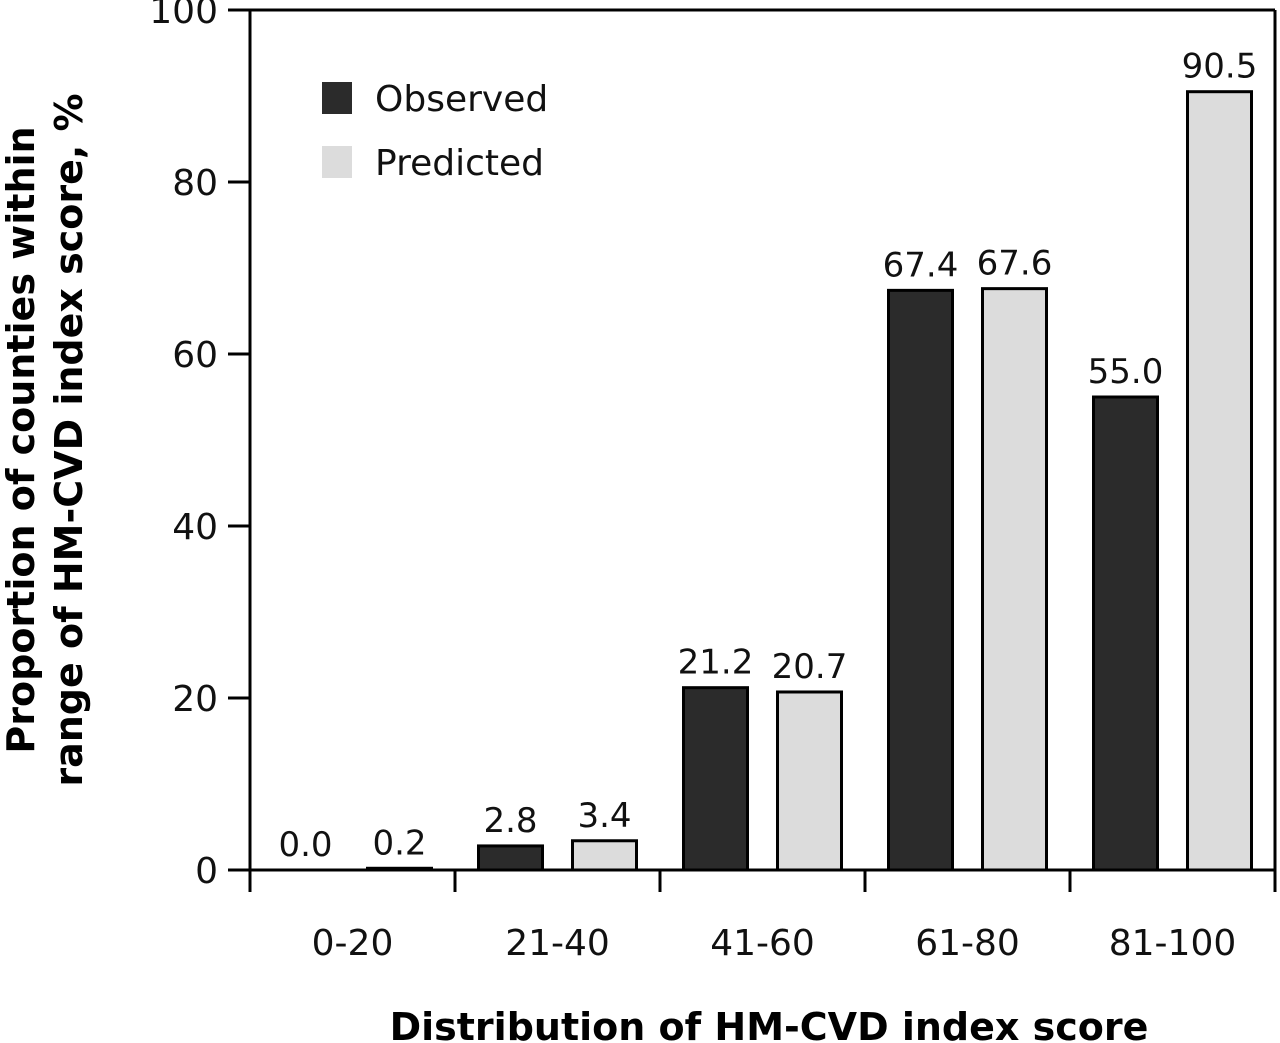  I want to click on x-axis-title: Distribution of HM-CVD index score, so click(769, 1024).